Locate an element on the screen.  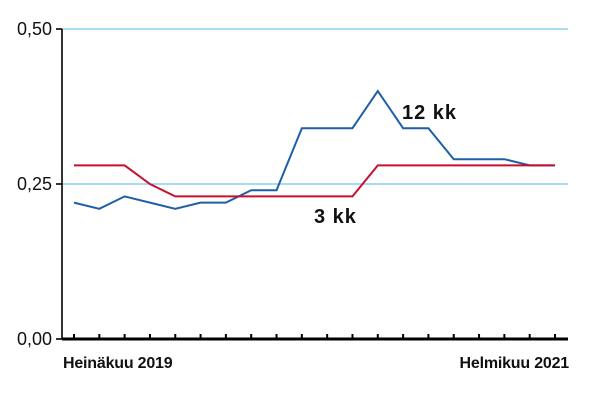
y-tick-label-0: 0,00 is located at coordinates (34, 339).